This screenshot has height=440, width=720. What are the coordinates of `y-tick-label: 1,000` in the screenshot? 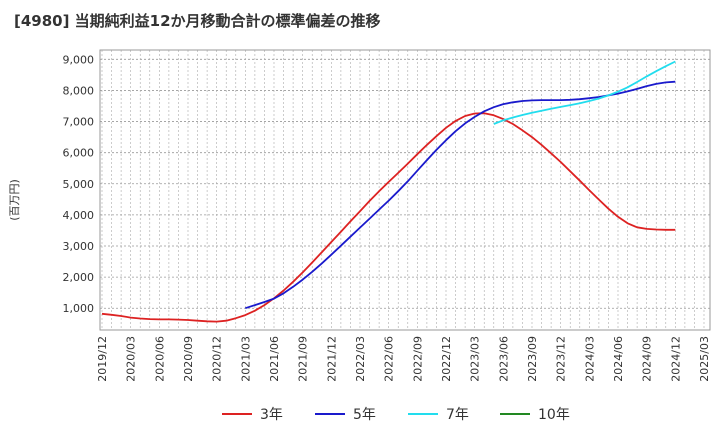 It's located at (79, 308).